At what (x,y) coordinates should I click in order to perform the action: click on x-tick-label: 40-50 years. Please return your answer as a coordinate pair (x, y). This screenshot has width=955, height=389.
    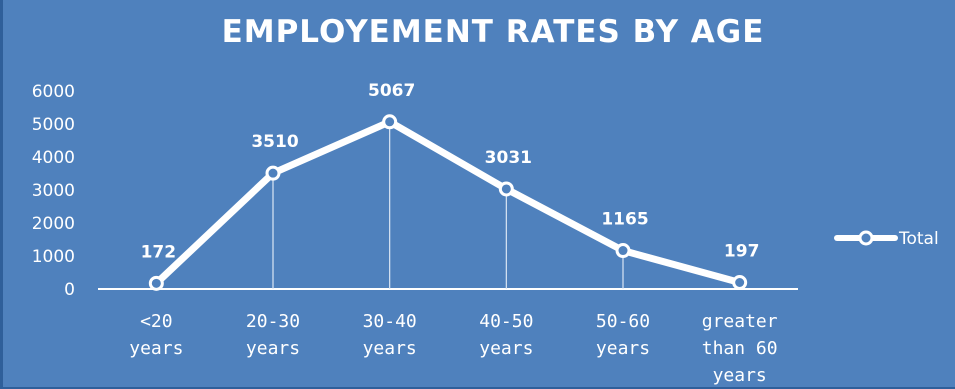
    Looking at the image, I should click on (506, 335).